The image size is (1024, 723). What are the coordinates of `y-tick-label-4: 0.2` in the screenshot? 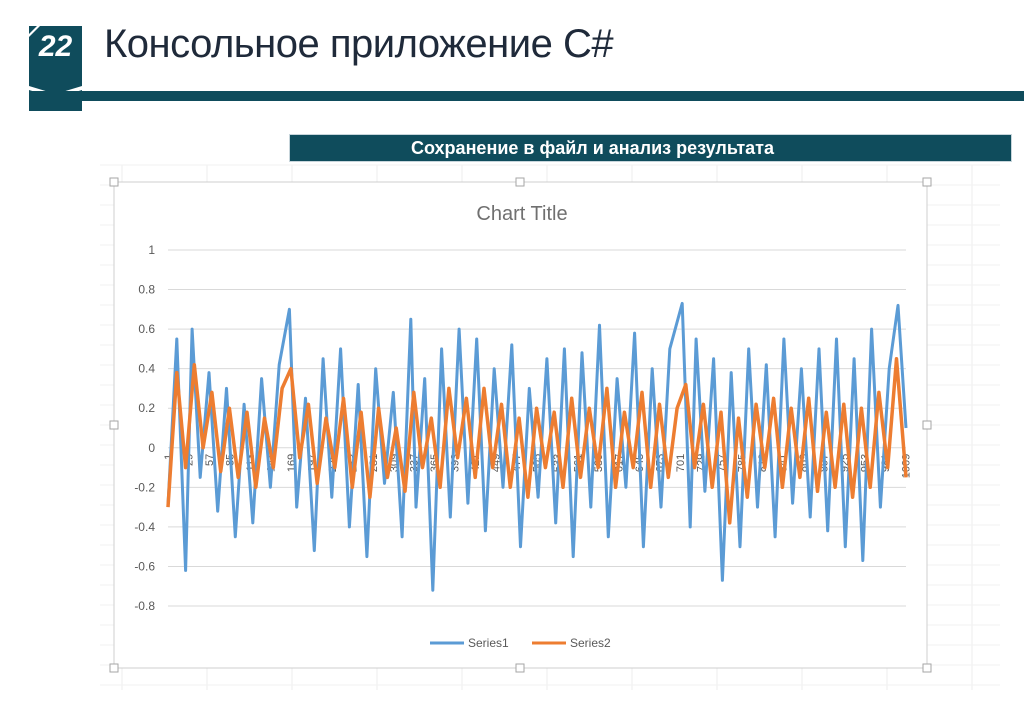 It's located at (146, 408).